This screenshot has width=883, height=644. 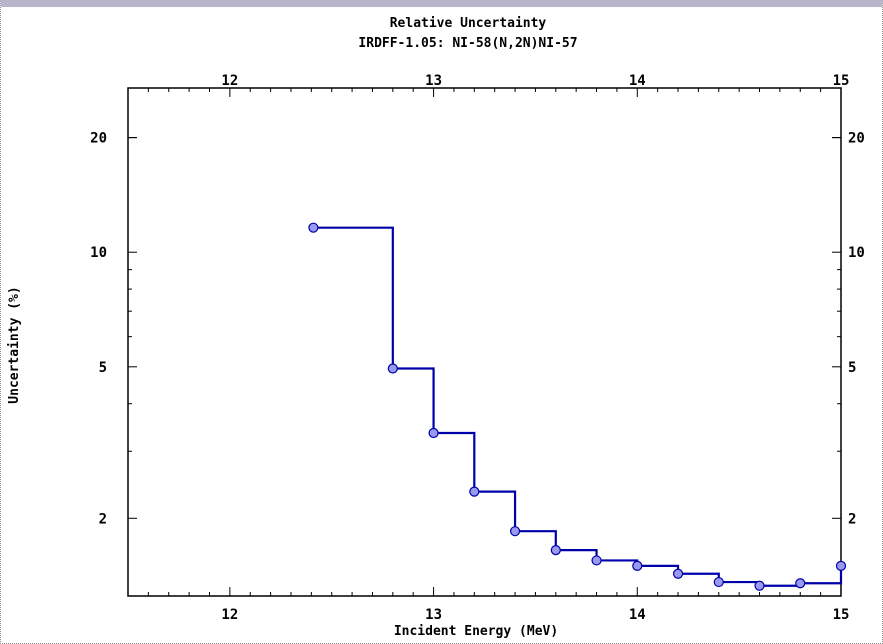 I want to click on chart-subtitle: IRDFF-1.05: NI-58(N,2N)NI-57, so click(x=467, y=43).